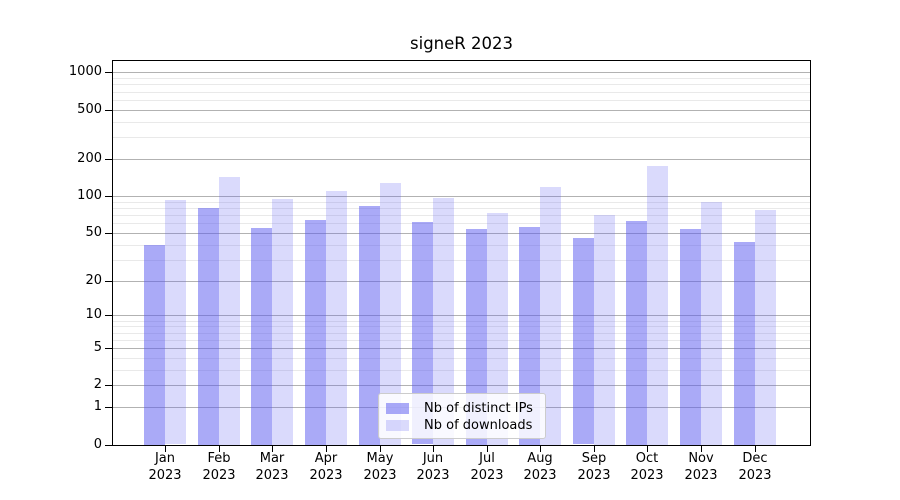  Describe the element at coordinates (93, 232) in the screenshot. I see `y-tick-label-50: 50` at that location.